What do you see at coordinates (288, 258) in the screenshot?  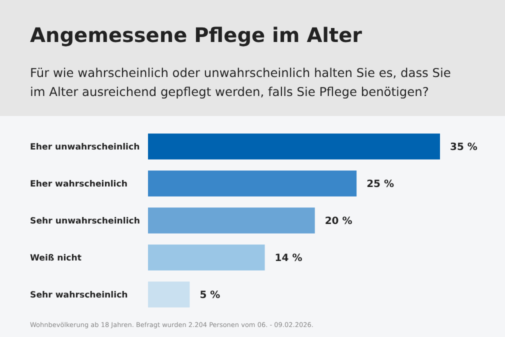 I see `data-label: 14 %` at bounding box center [288, 258].